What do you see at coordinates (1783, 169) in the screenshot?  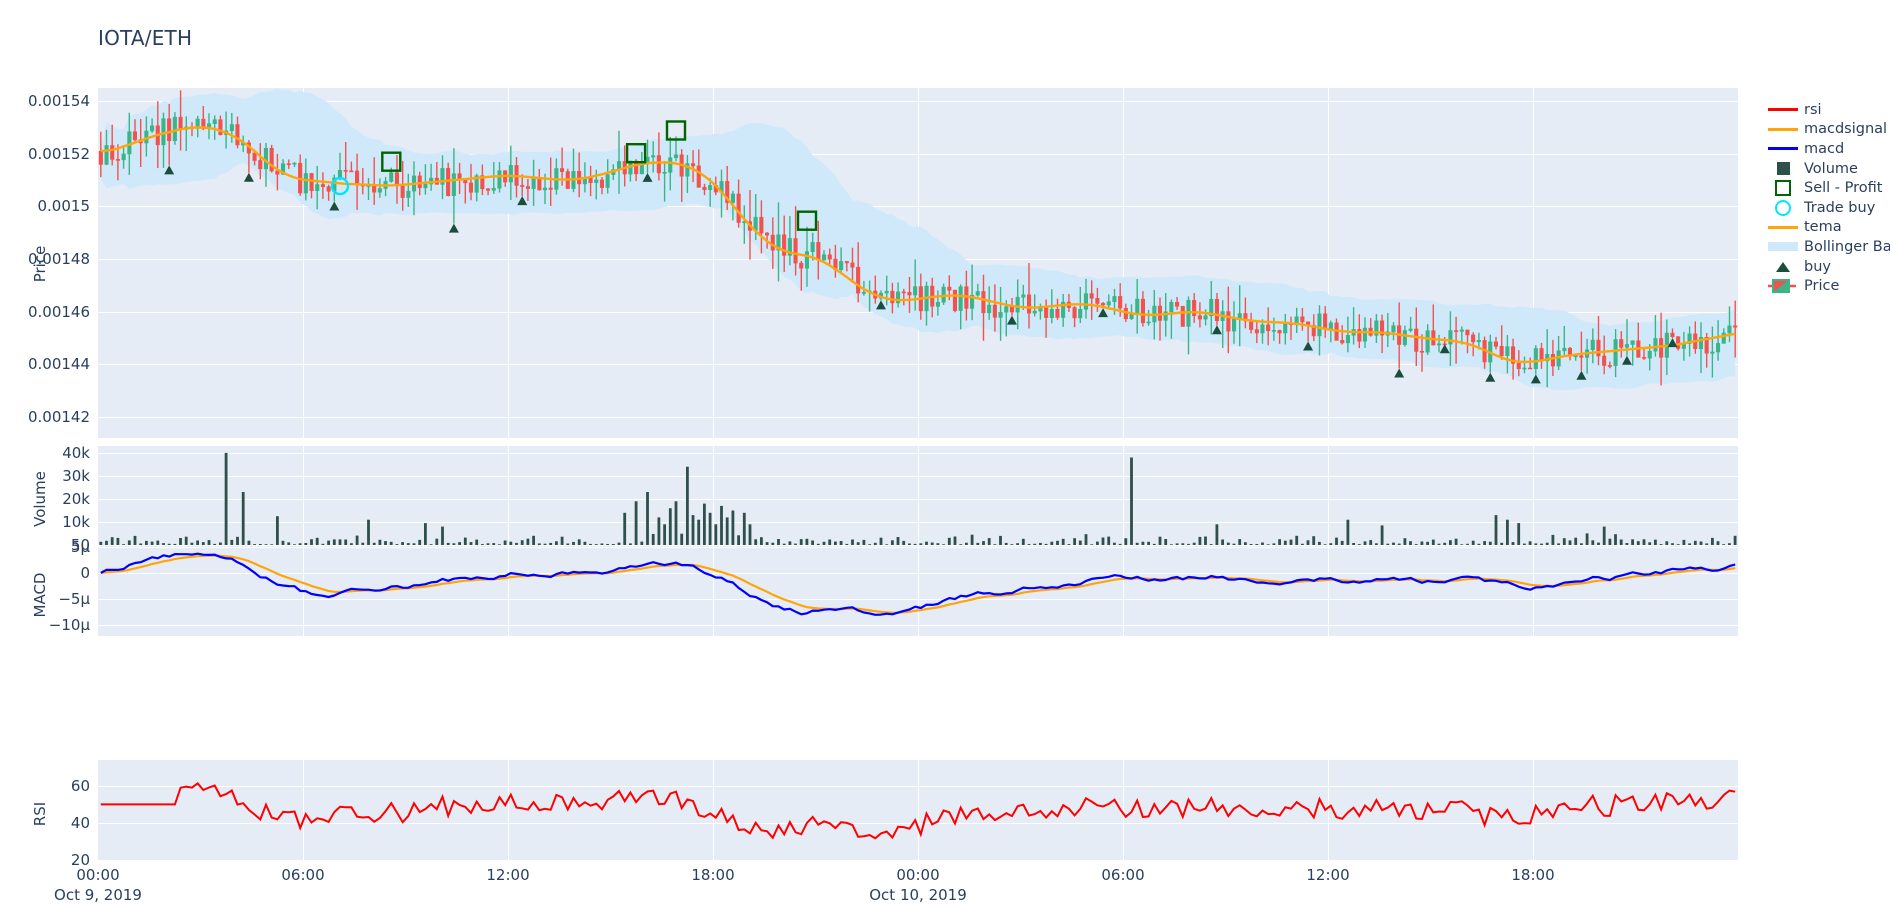 I see `legend-square-swatch` at bounding box center [1783, 169].